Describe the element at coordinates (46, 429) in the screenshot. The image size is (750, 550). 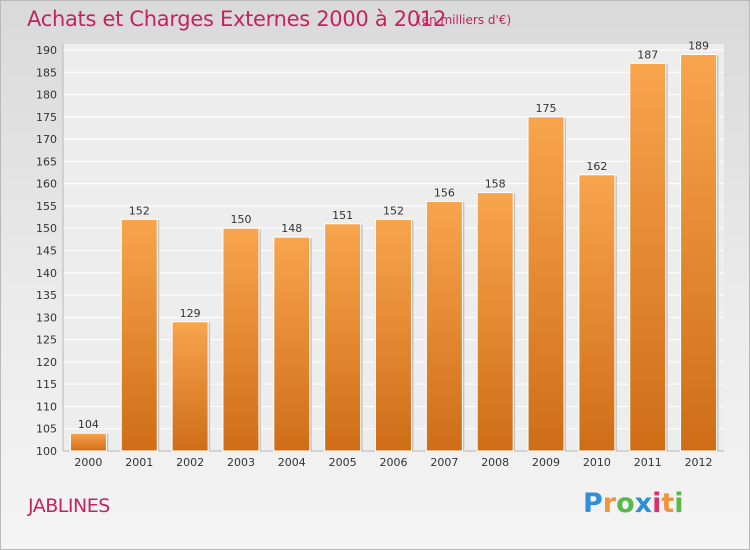
I see `y-tick-label: 105` at that location.